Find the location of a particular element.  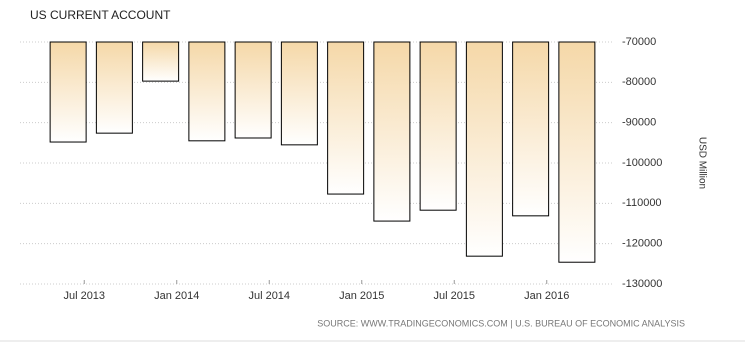

x-tick-label: Jan 2016 is located at coordinates (546, 296).